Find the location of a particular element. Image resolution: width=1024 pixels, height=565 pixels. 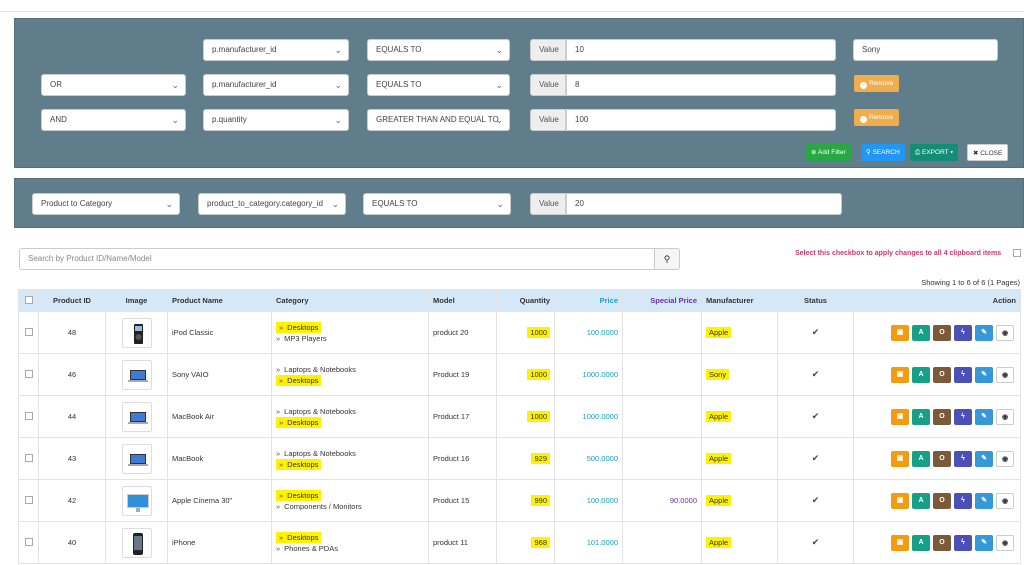

select-all-checkbox is located at coordinates (28, 300).